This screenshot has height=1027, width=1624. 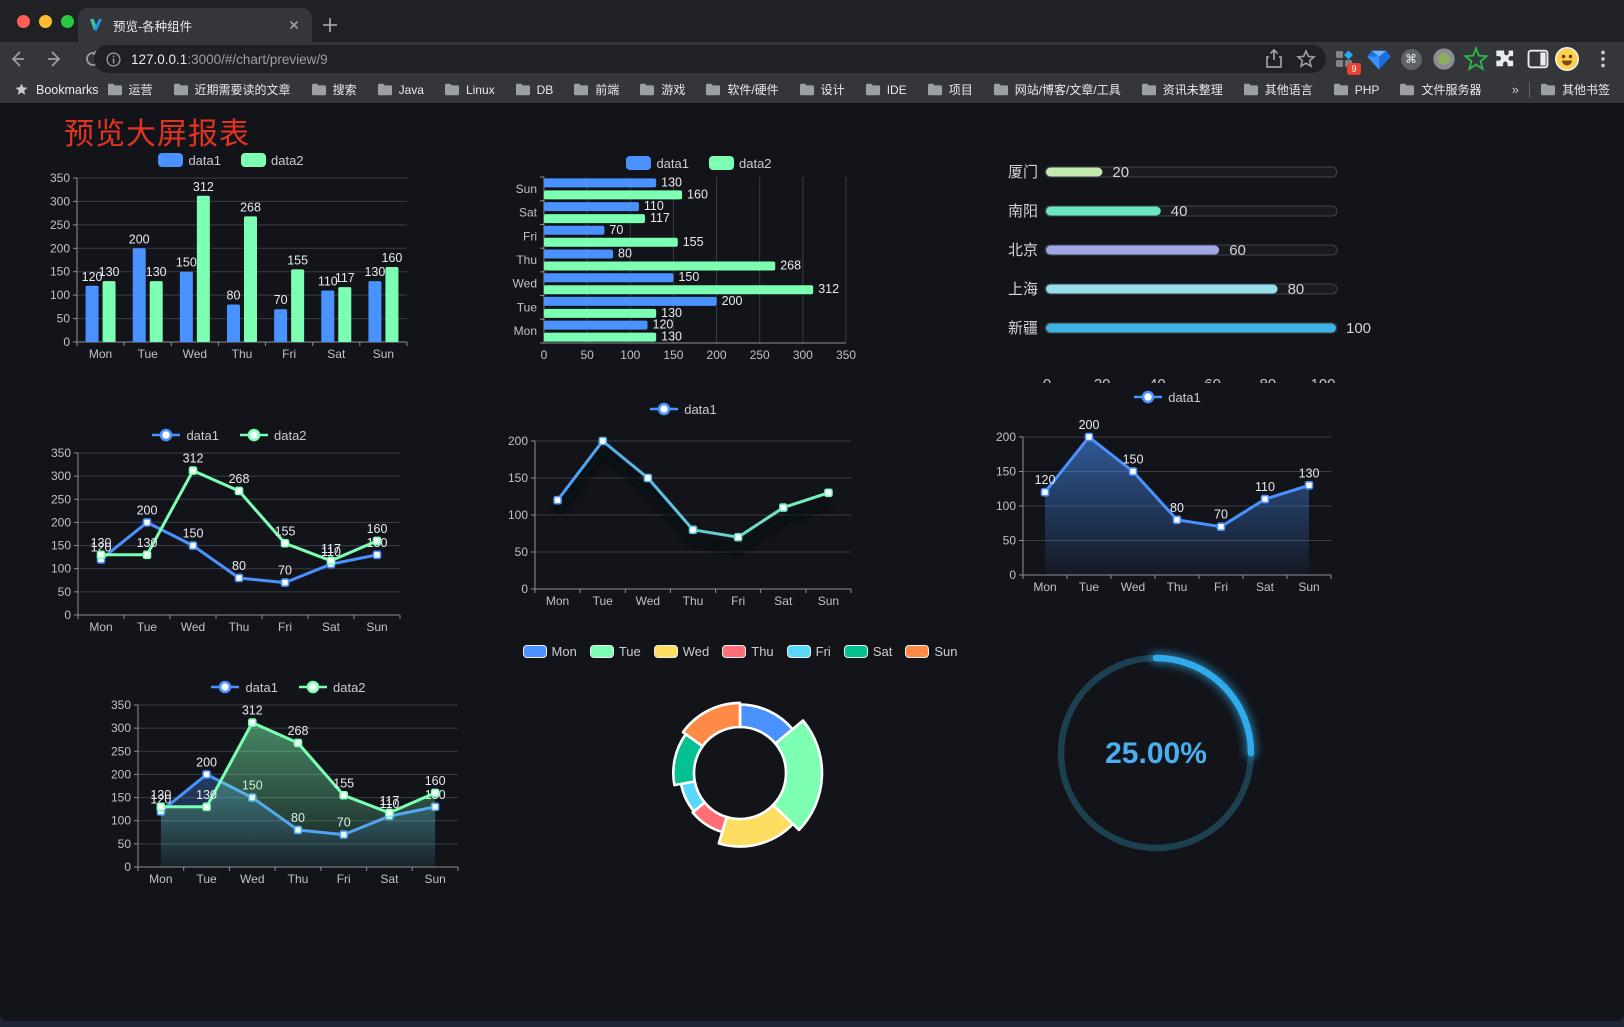 I want to click on rose-donut-plot, so click(x=748, y=774).